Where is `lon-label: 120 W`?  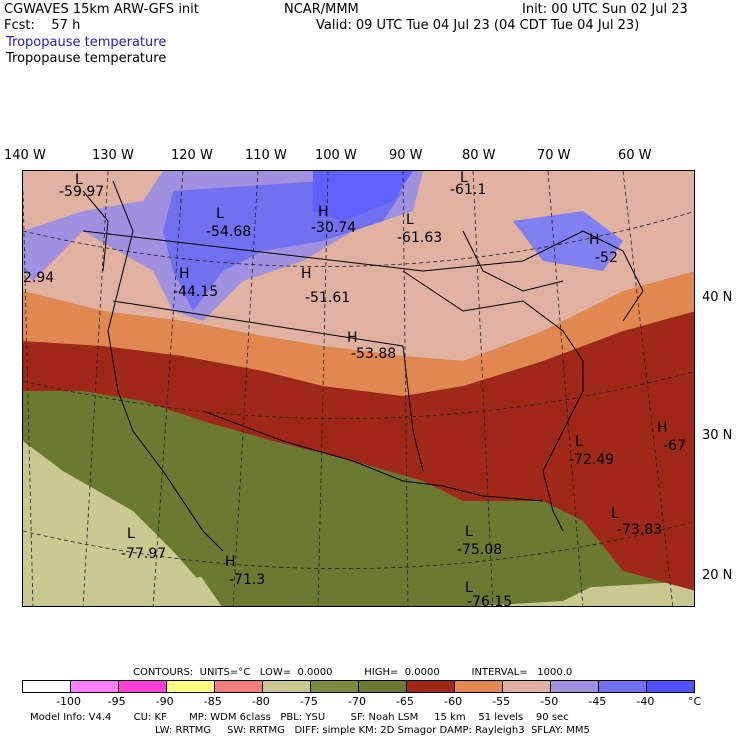
lon-label: 120 W is located at coordinates (192, 155).